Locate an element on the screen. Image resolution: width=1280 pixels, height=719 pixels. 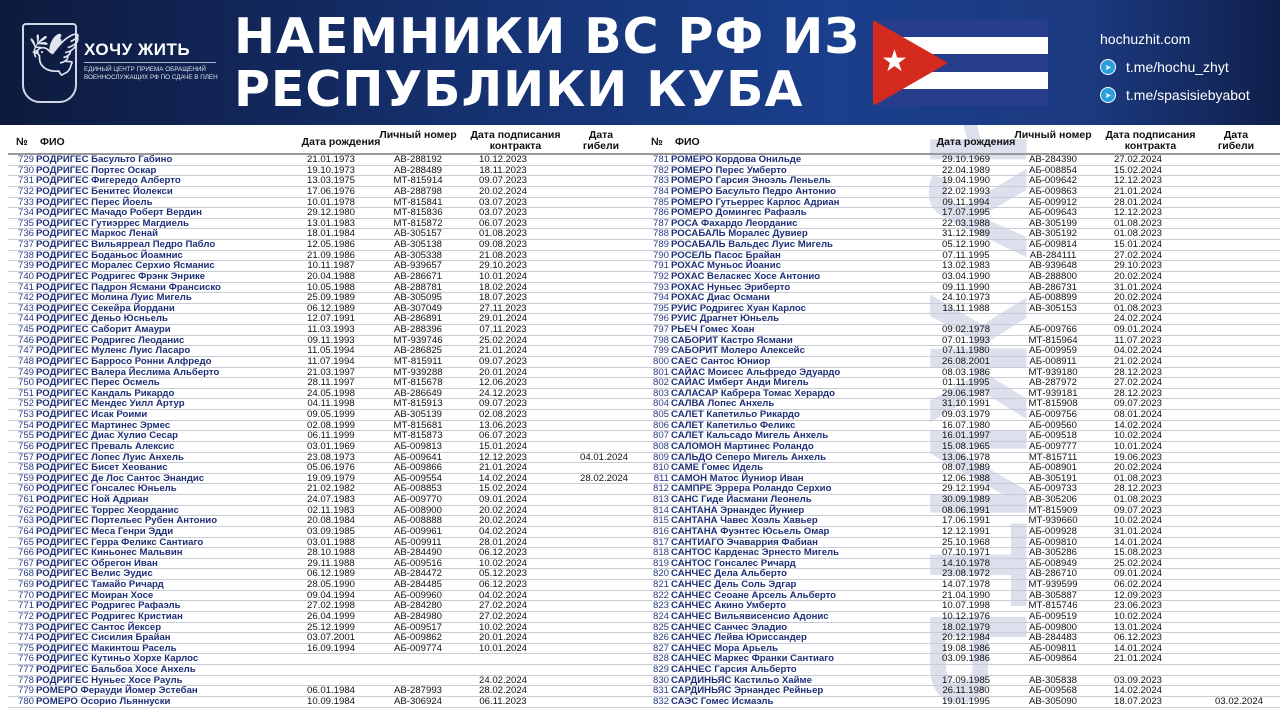
cell-contract: 27.02.2024 is located at coordinates (1137, 383).